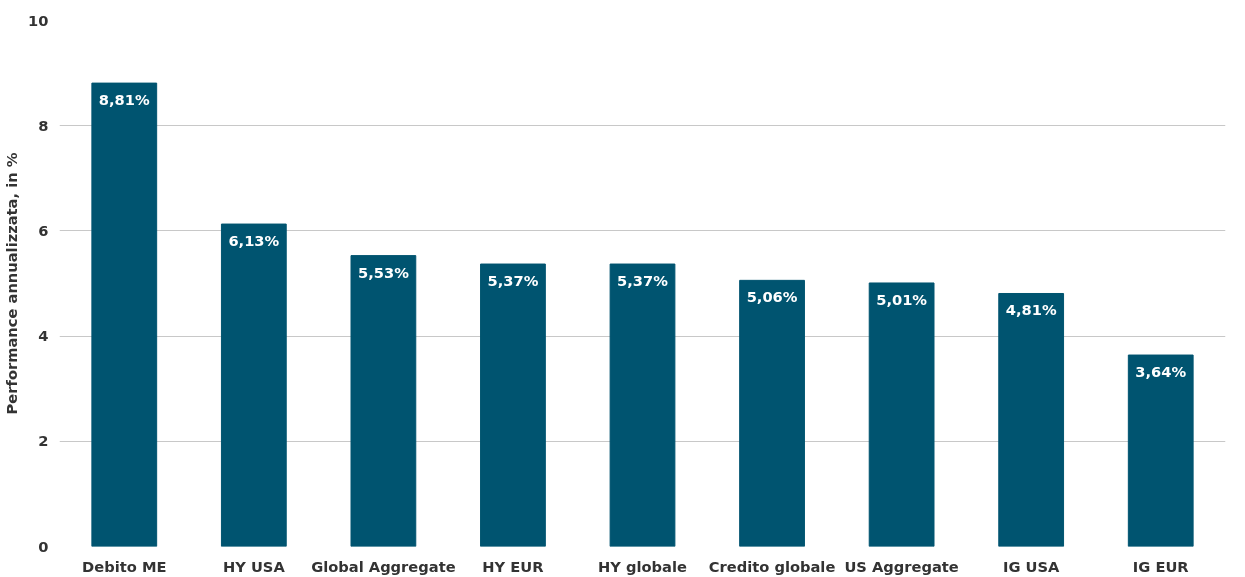 Image resolution: width=1245 pixels, height=577 pixels. I want to click on y-tick-label: 4, so click(43, 336).